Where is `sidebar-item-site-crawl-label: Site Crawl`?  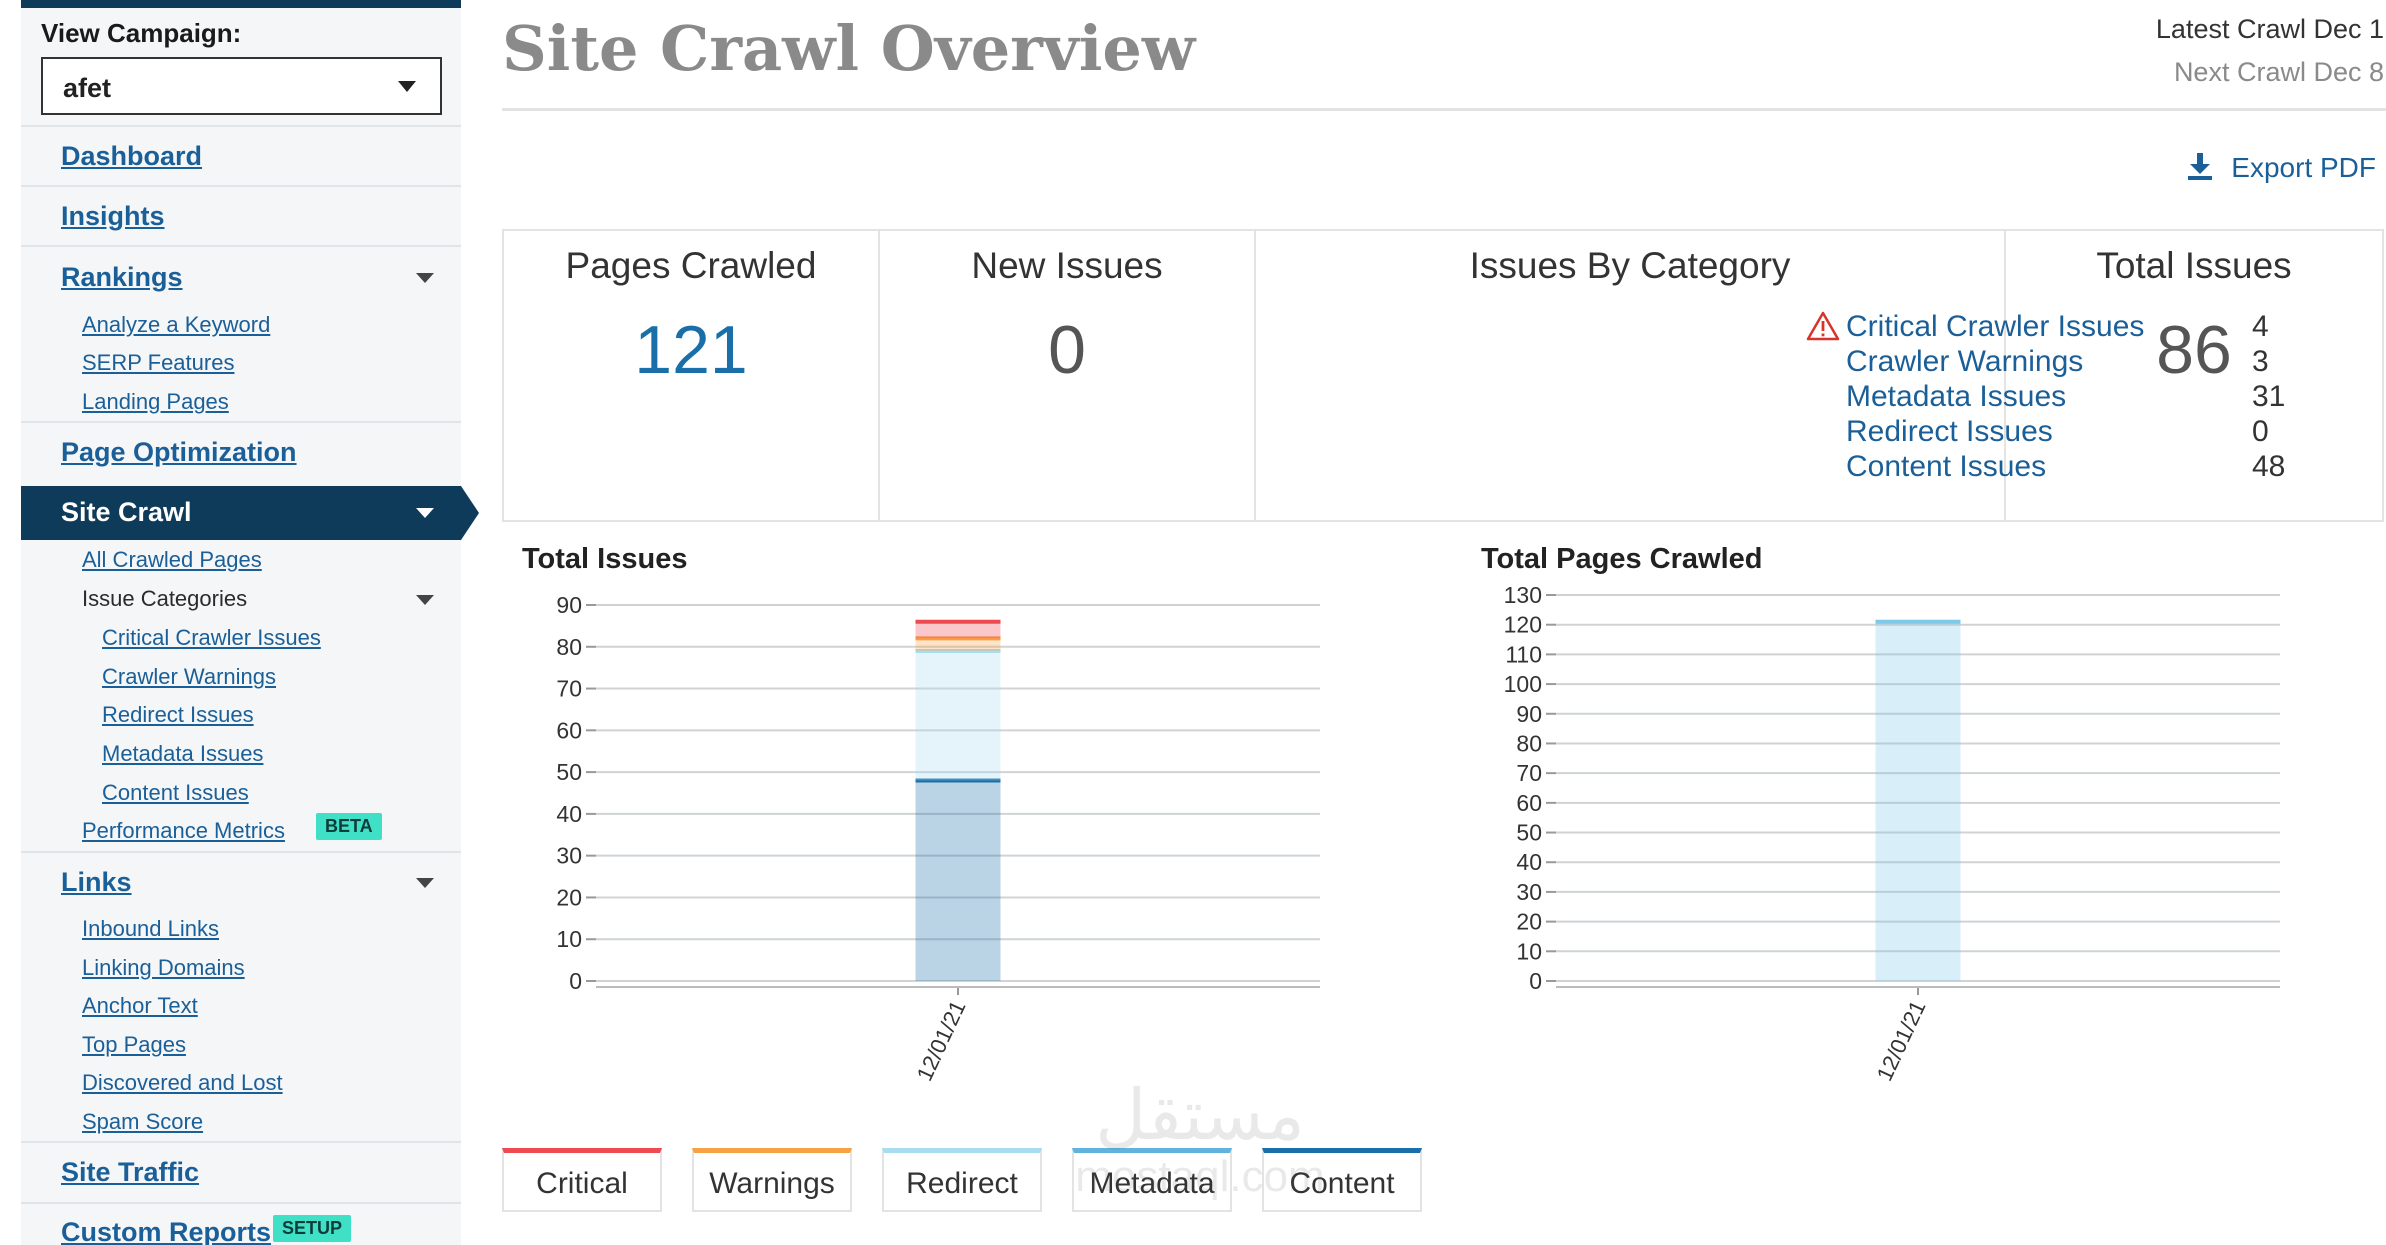
sidebar-item-site-crawl-label: Site Crawl is located at coordinates (126, 512).